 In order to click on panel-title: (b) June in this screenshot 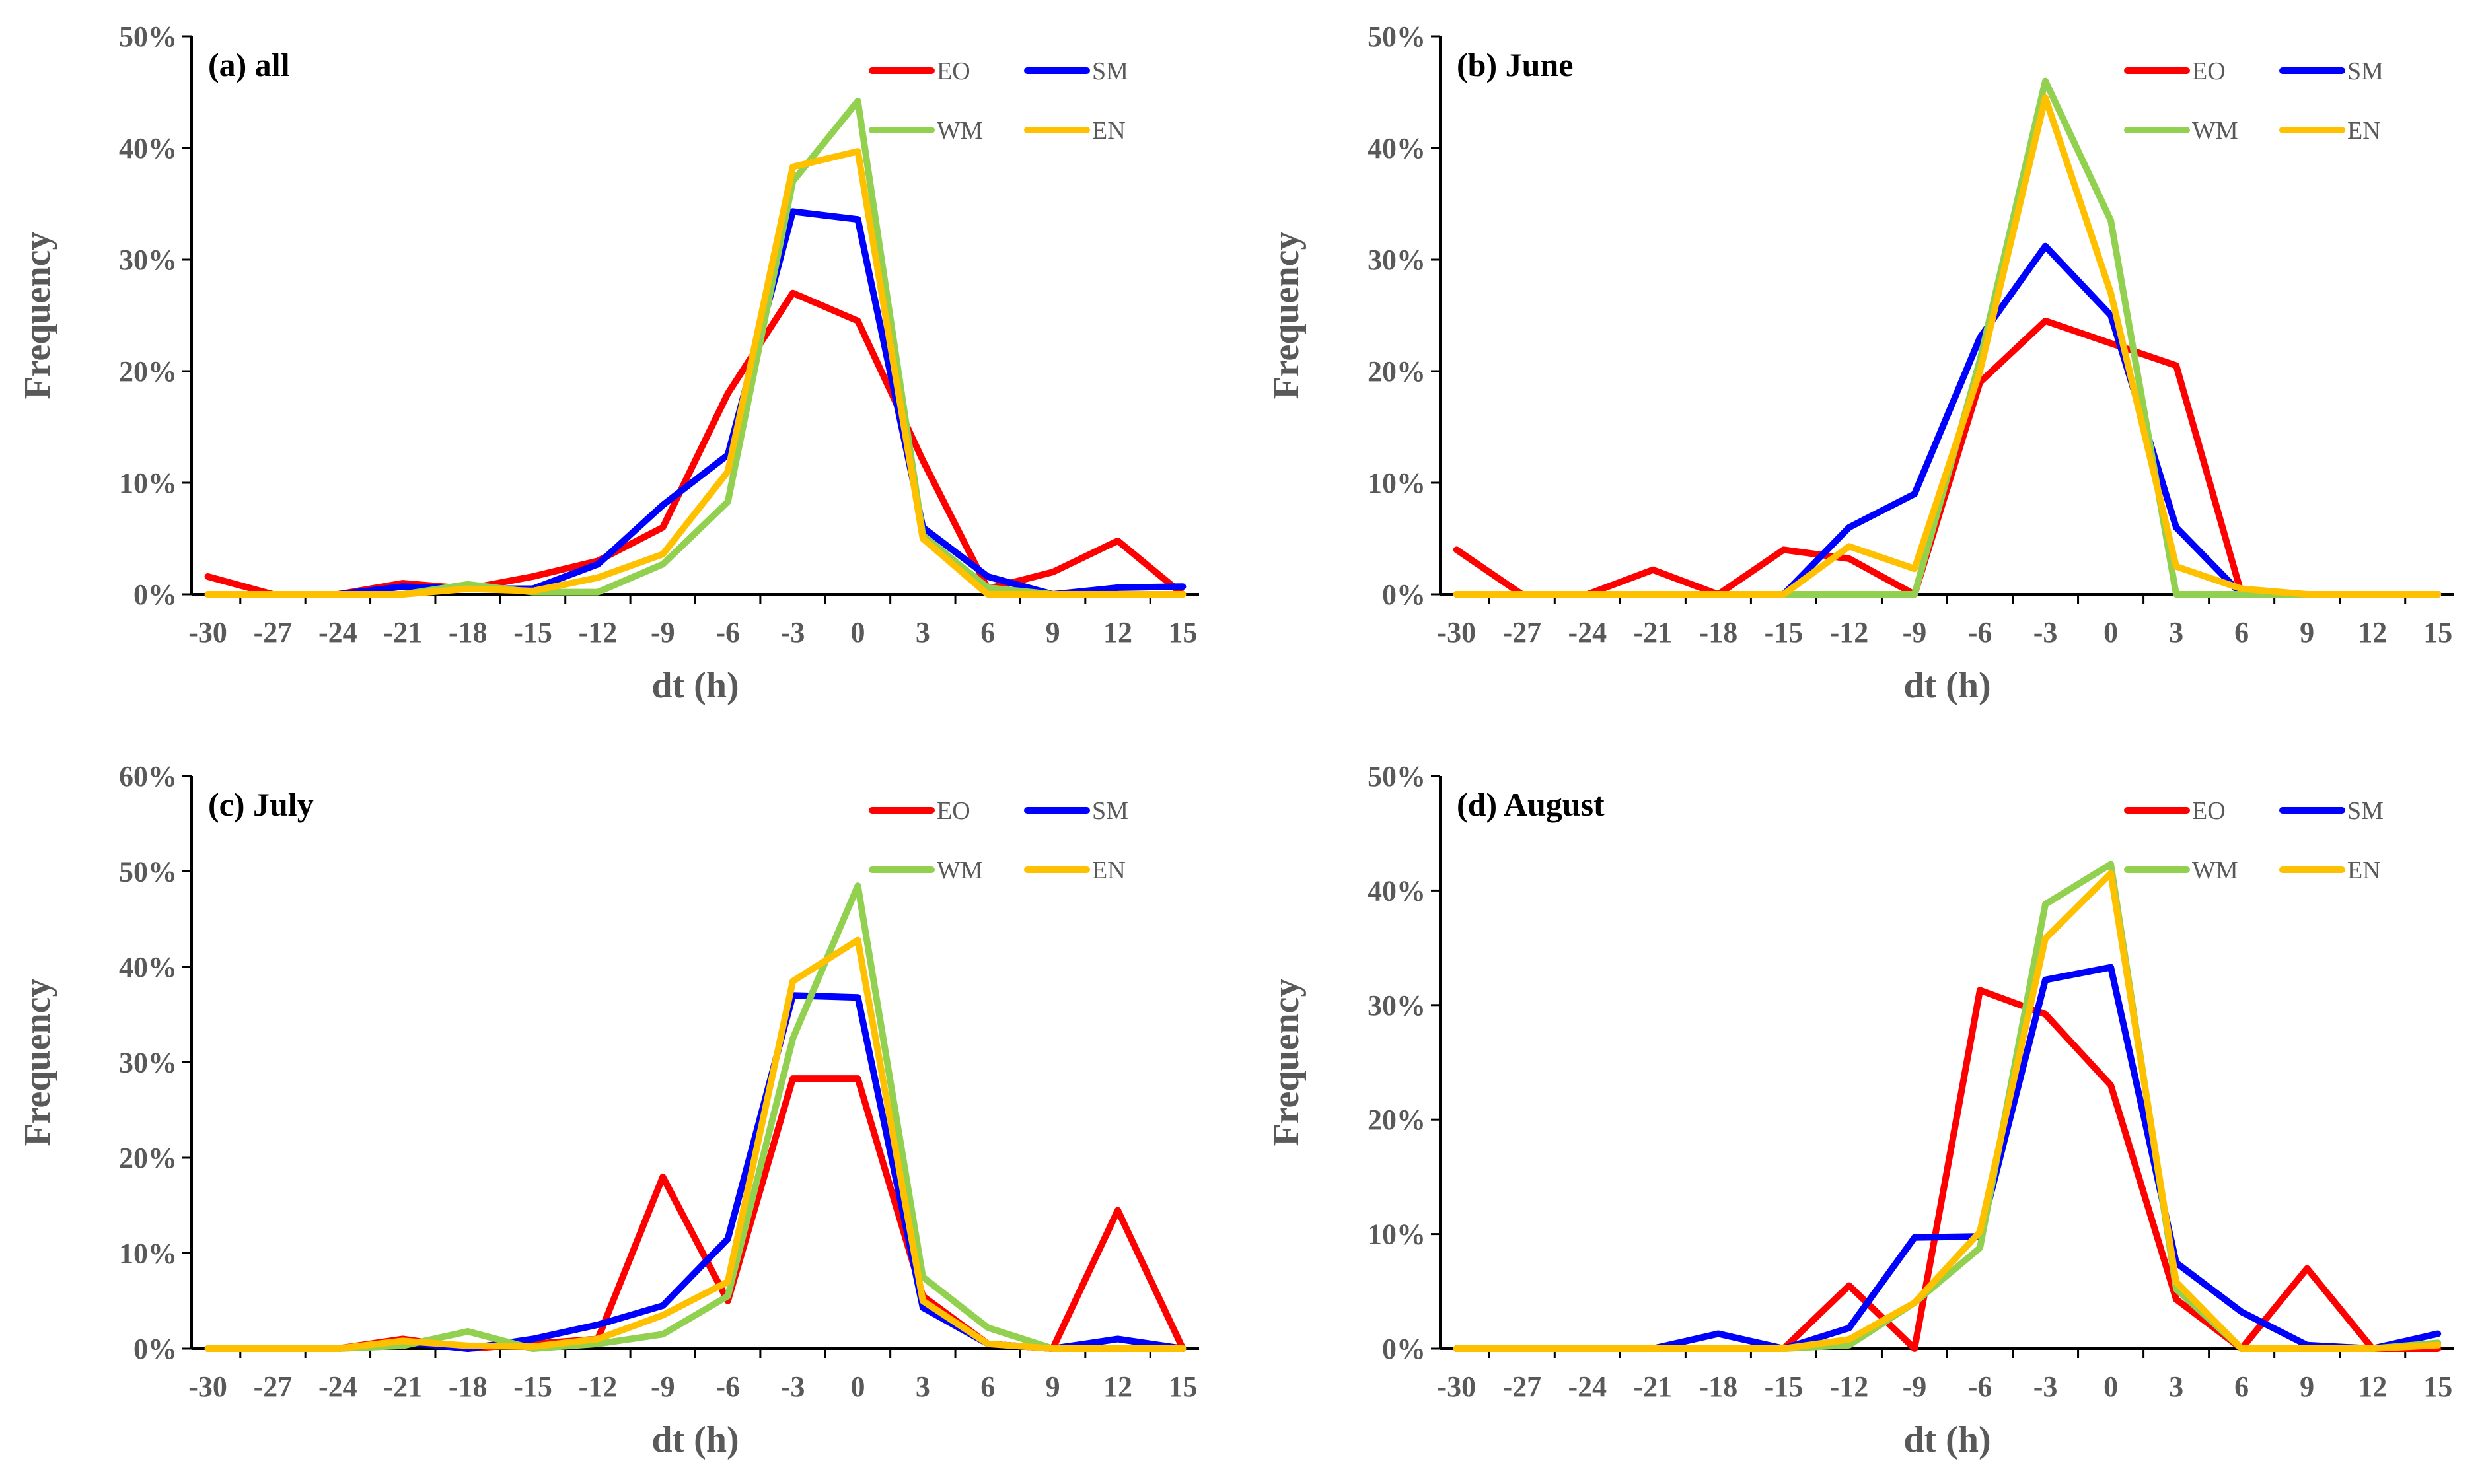, I will do `click(1515, 64)`.